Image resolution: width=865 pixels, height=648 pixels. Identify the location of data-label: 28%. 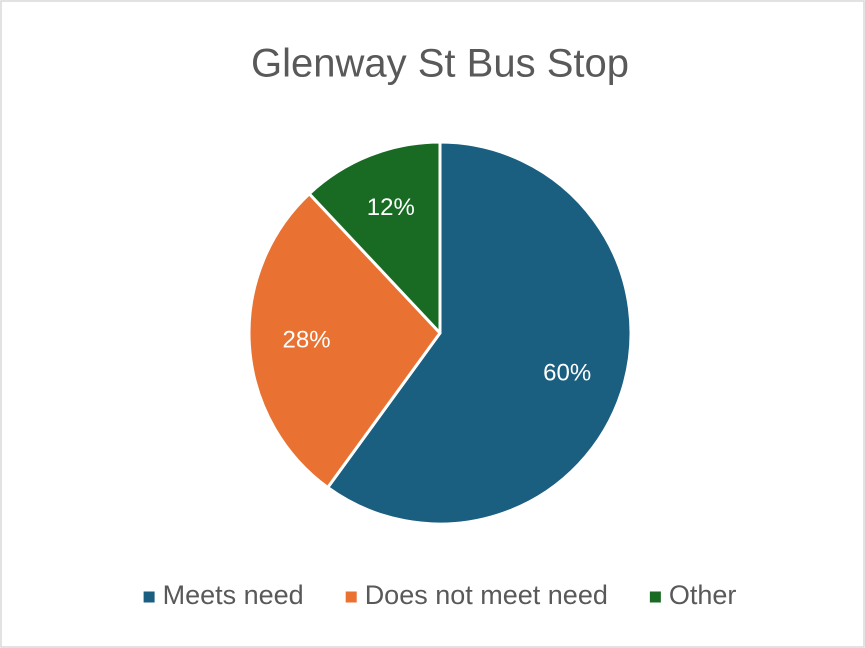
(307, 340).